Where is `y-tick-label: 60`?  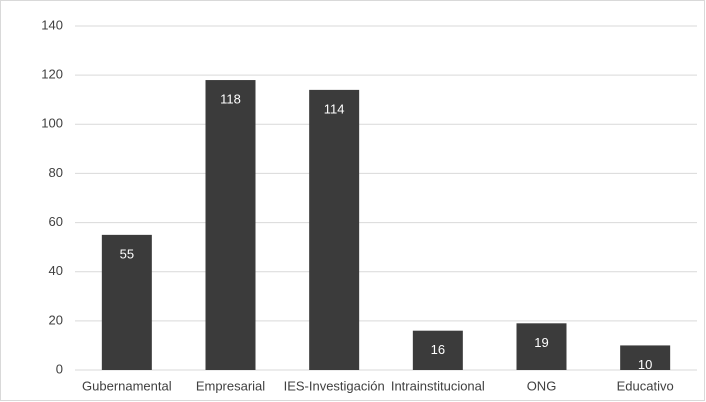 y-tick-label: 60 is located at coordinates (56, 221).